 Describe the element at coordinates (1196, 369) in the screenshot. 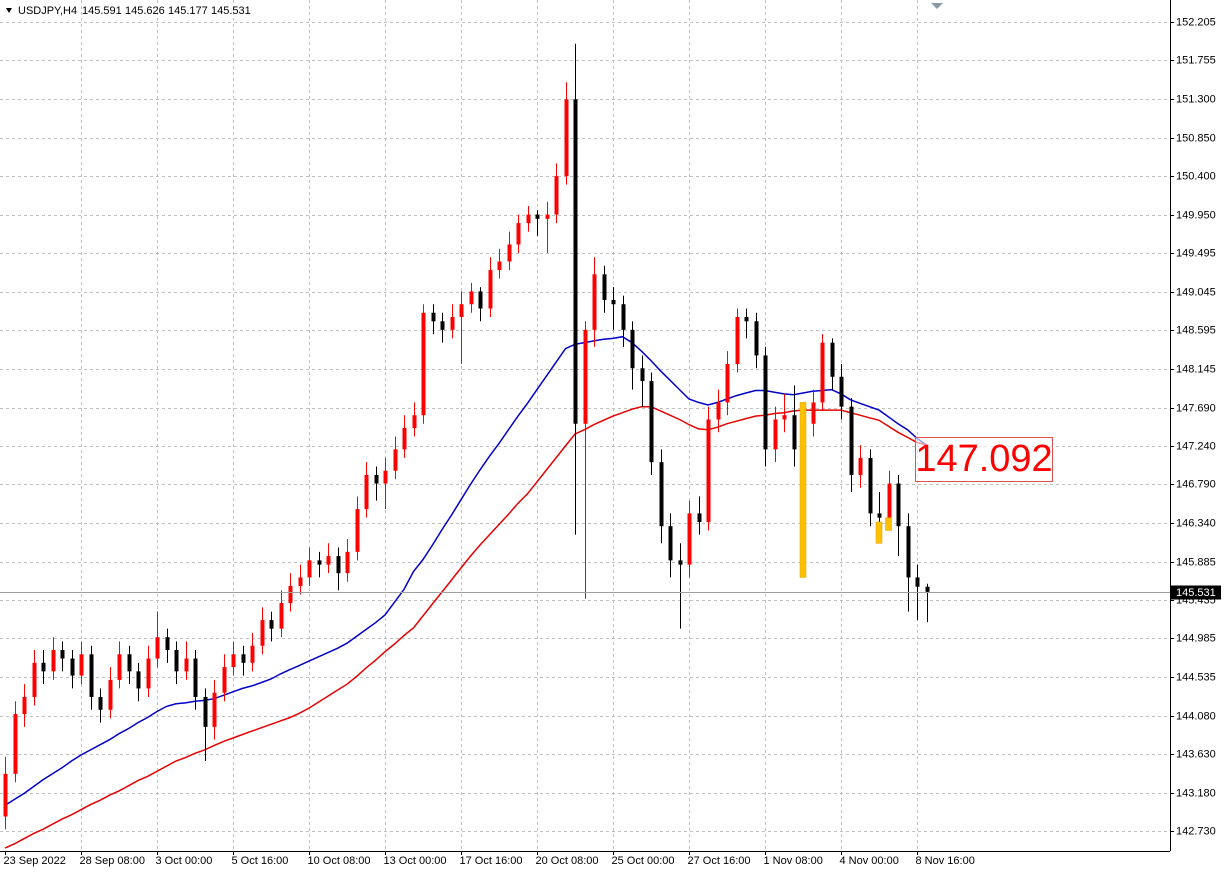

I see `y-tick-label: 148.145` at that location.